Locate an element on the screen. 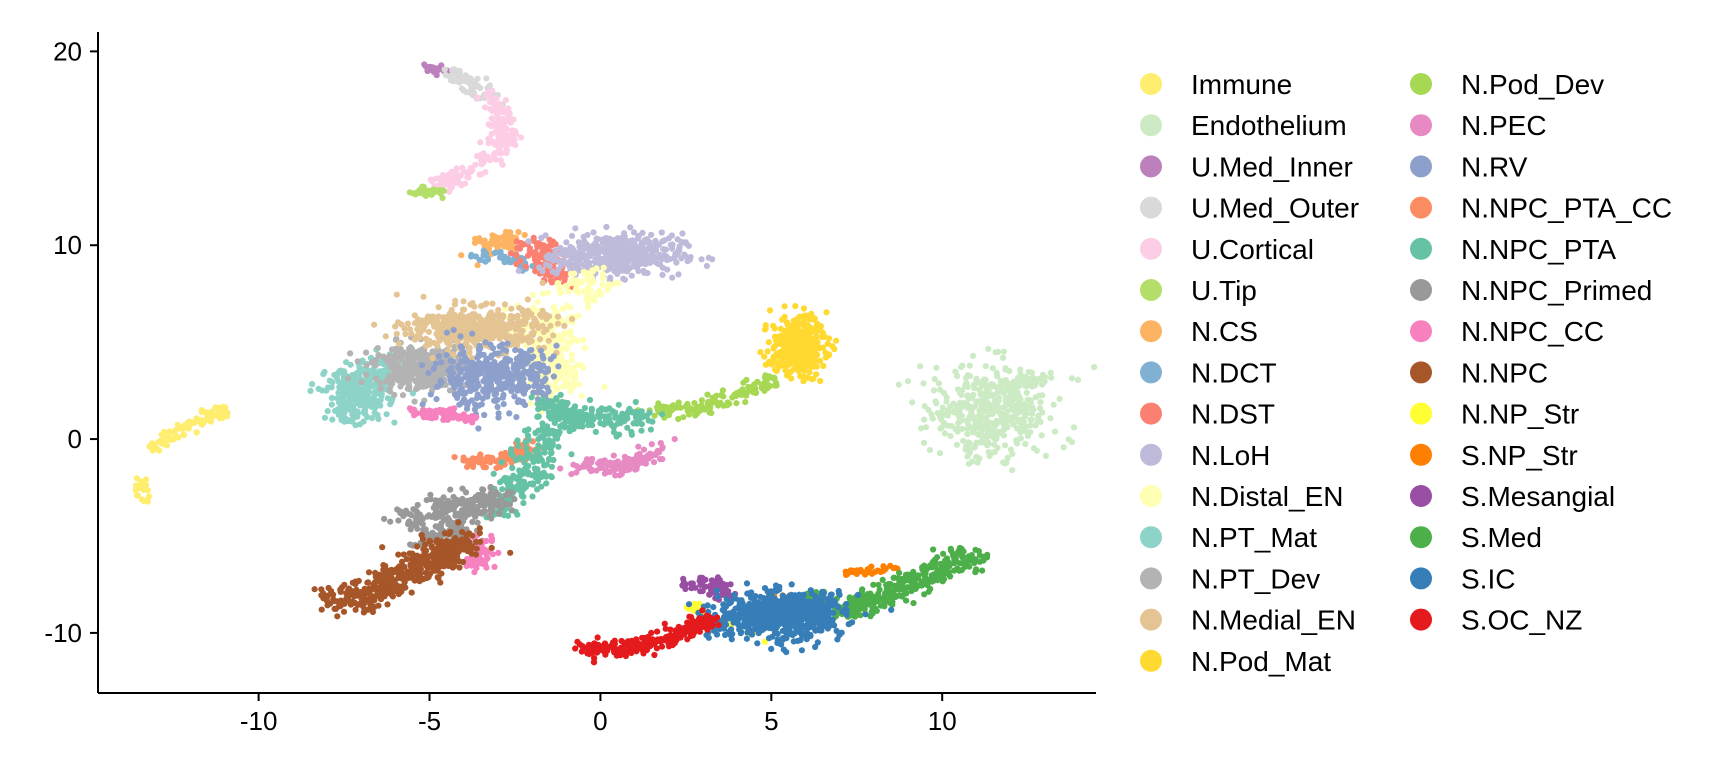  series-n-dct is located at coordinates (502, 260).